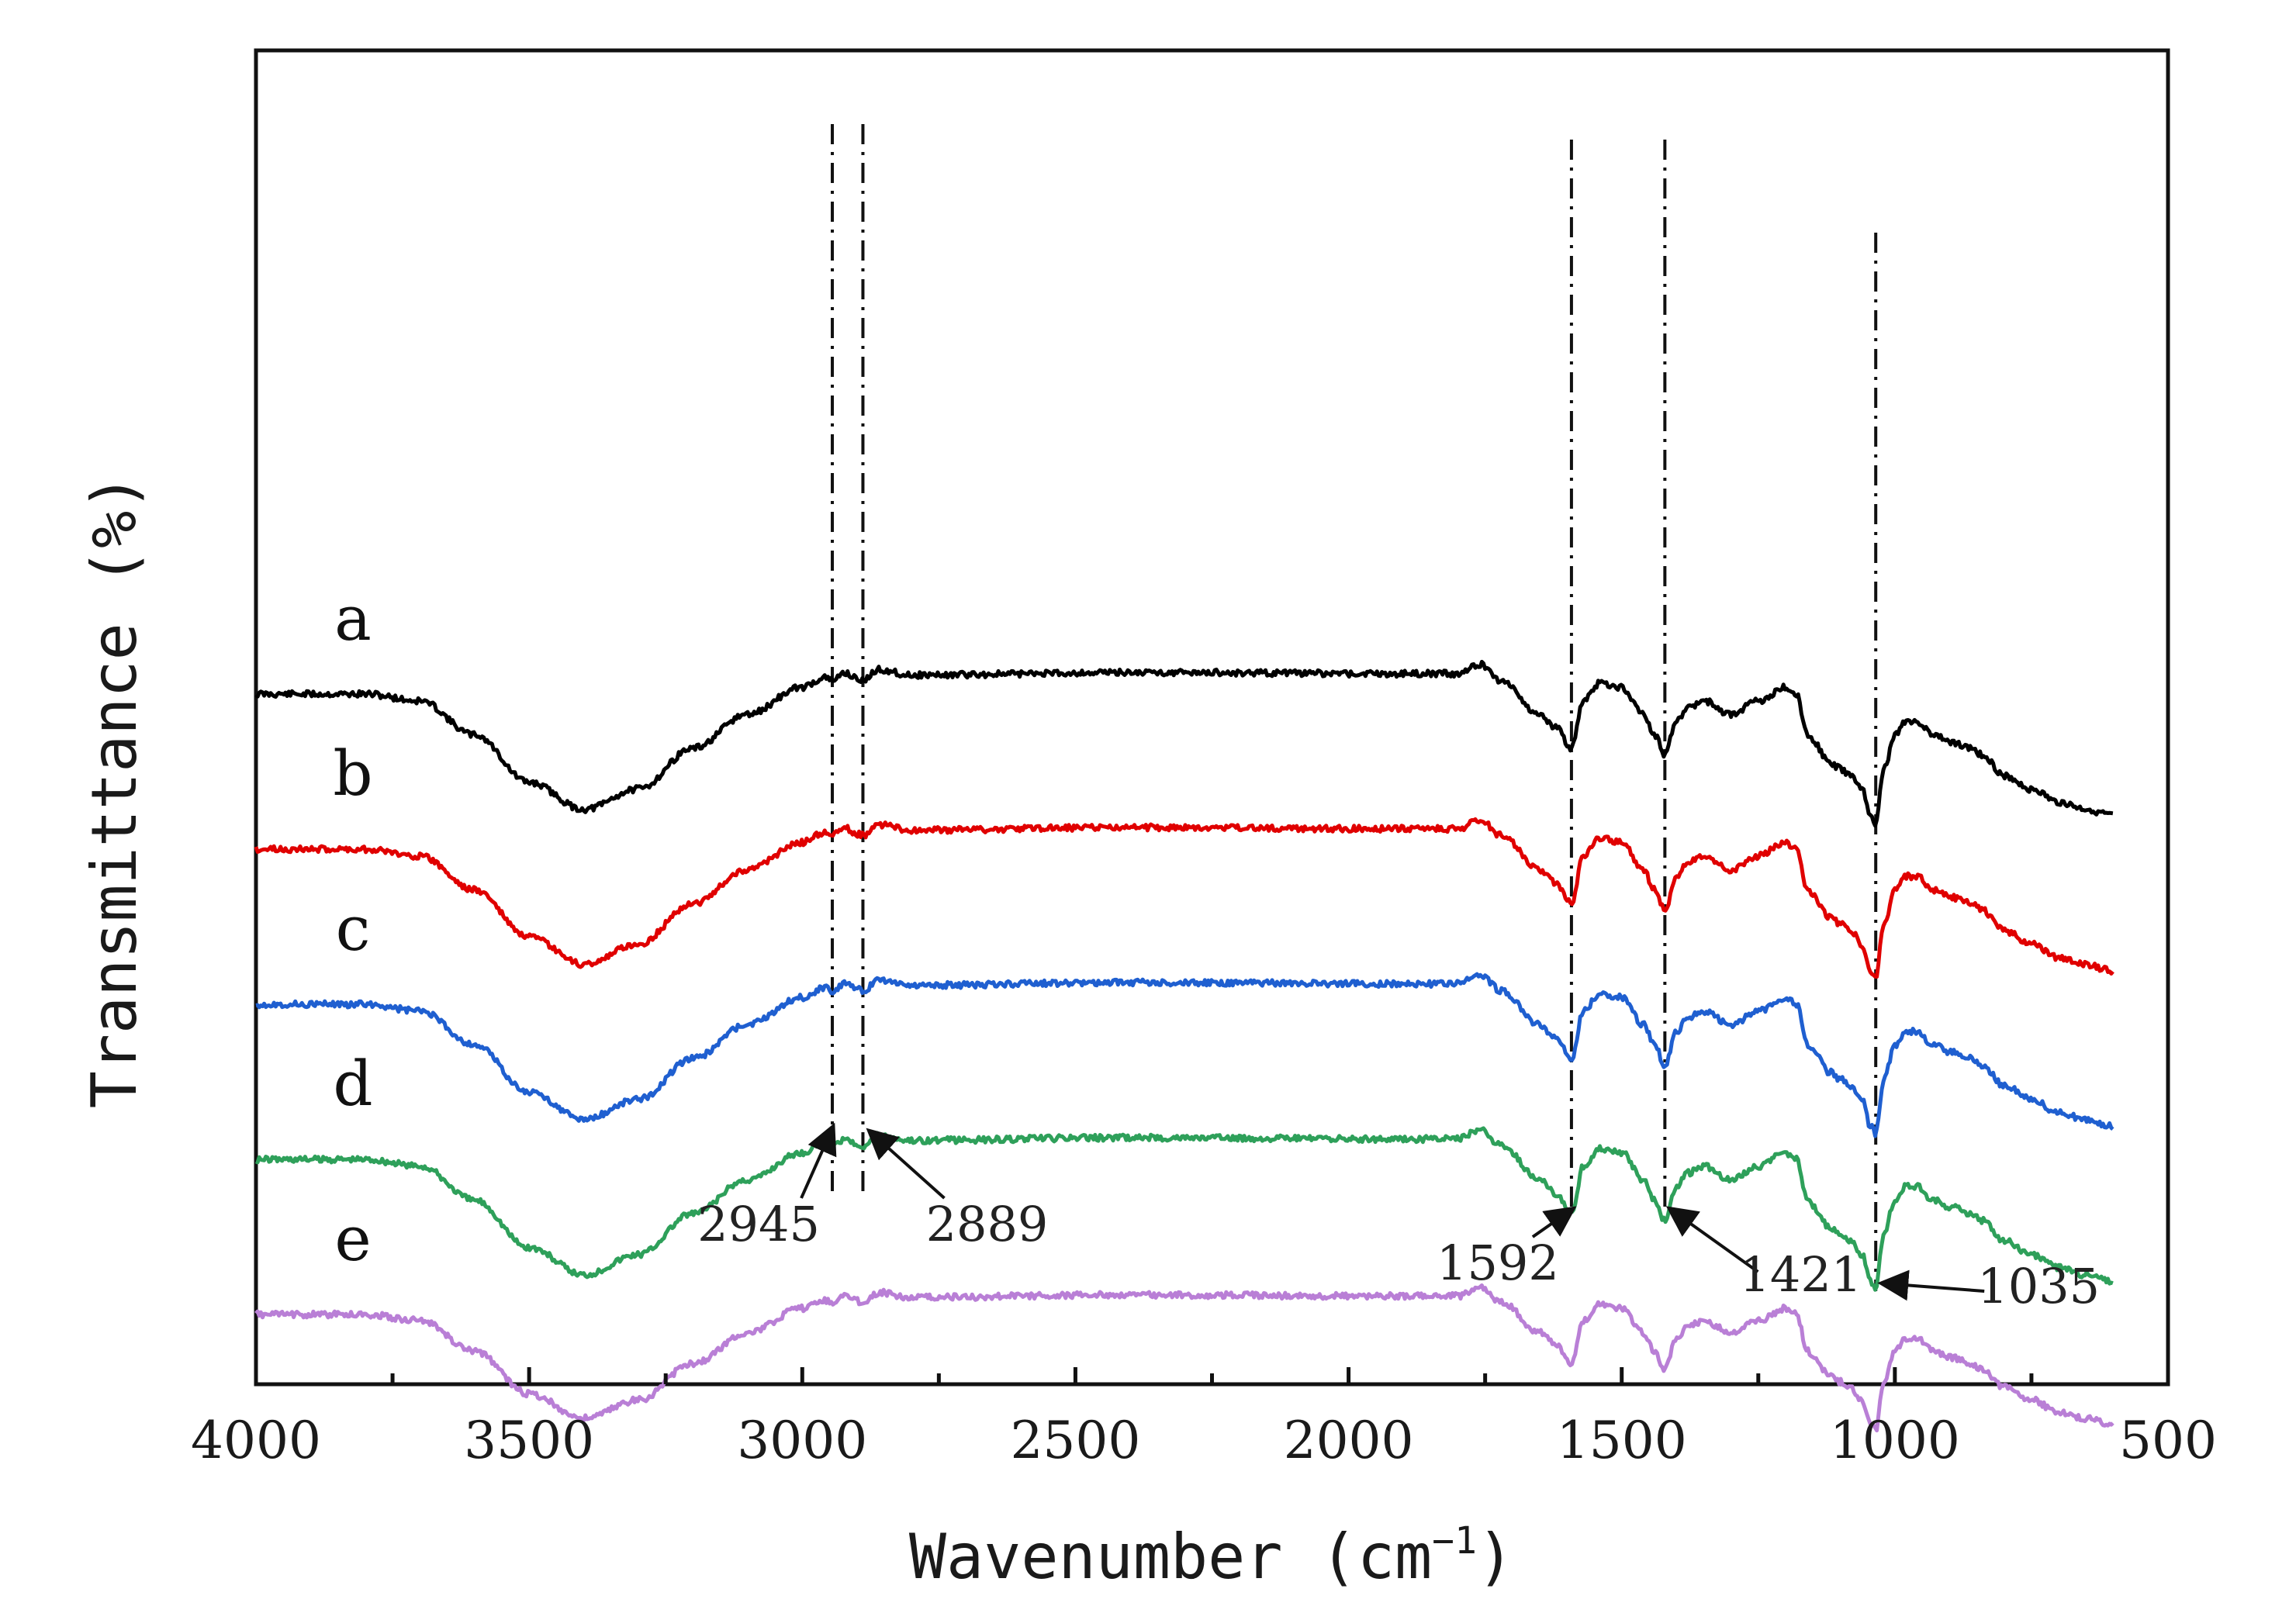 This screenshot has width=2296, height=1613. I want to click on x-tick-label-500: 500, so click(2168, 1440).